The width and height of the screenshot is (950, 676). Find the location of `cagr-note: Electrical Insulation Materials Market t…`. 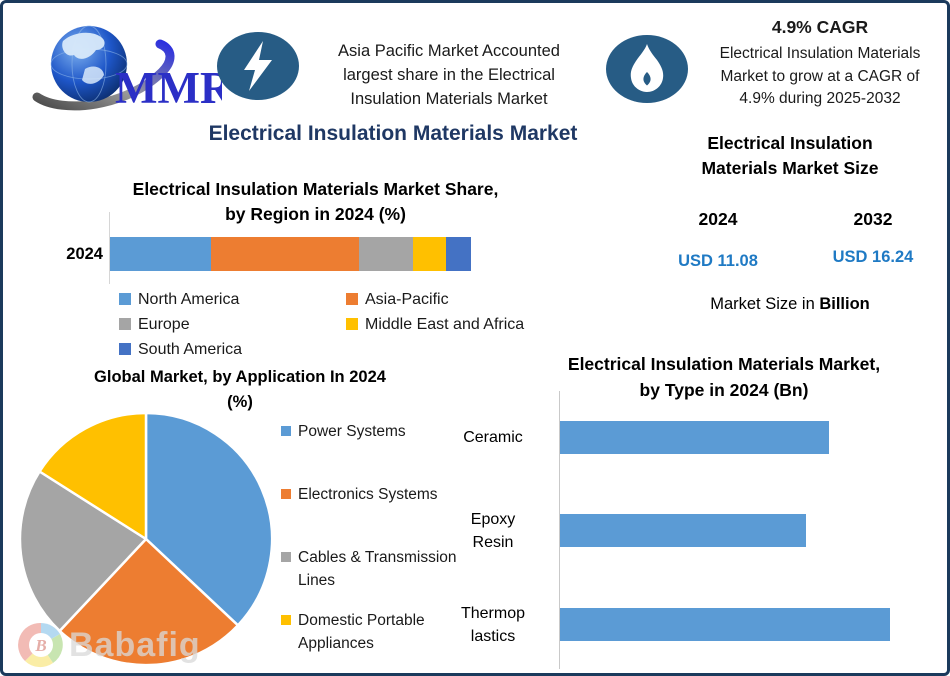

cagr-note: Electrical Insulation Materials Market t… is located at coordinates (819, 77).